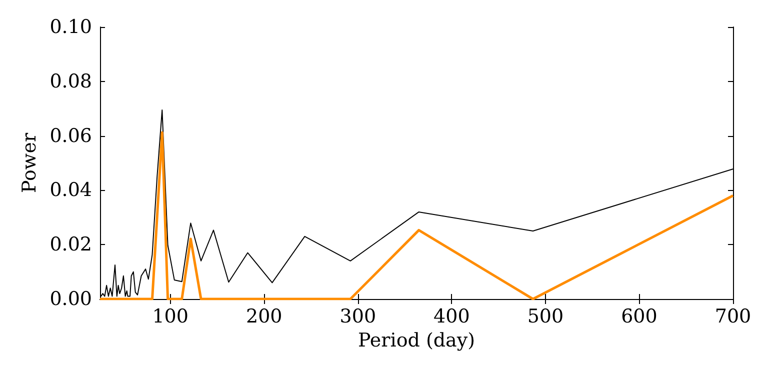 Image resolution: width=771 pixels, height=372 pixels. I want to click on y-tick-label: 0.08, so click(71, 81).